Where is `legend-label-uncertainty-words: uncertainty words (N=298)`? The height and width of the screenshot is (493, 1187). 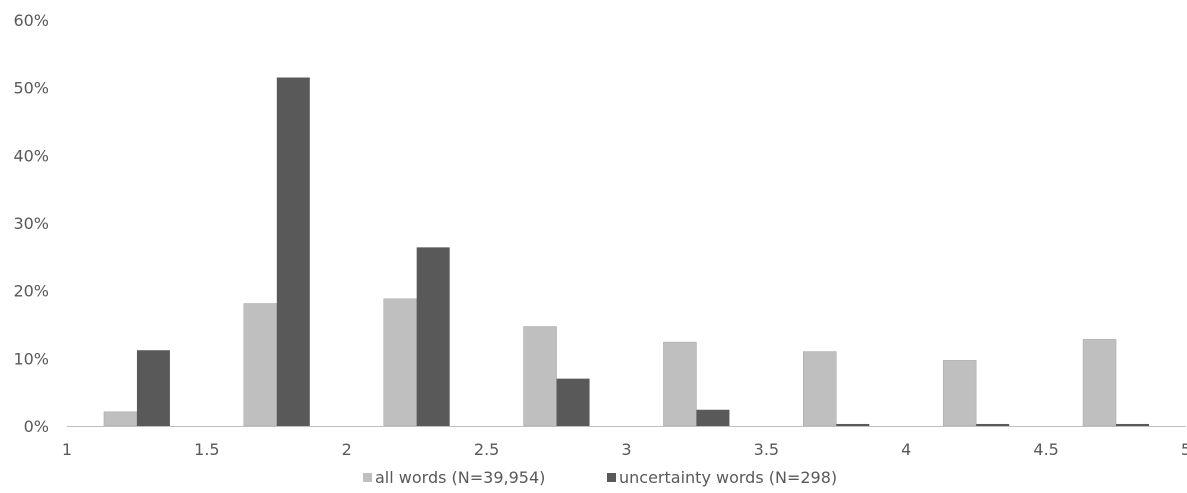
legend-label-uncertainty-words: uncertainty words (N=298) is located at coordinates (728, 477).